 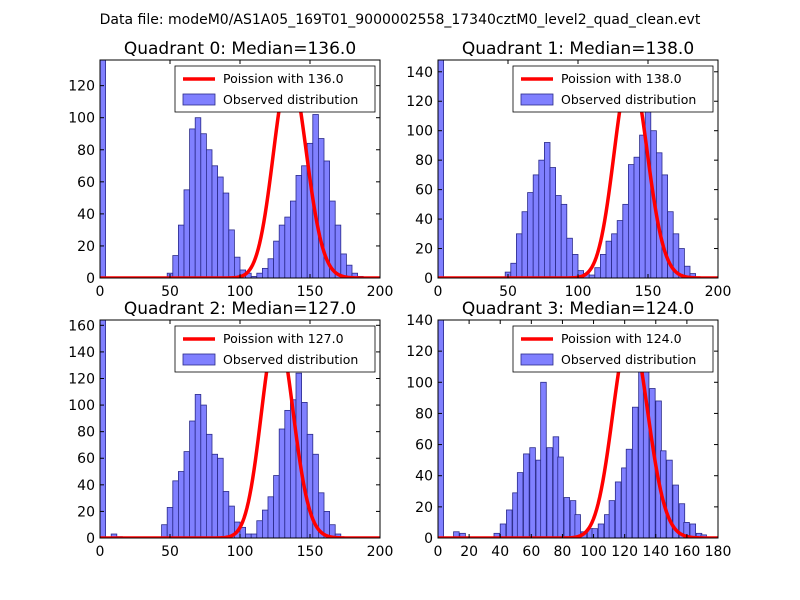 What do you see at coordinates (419, 352) in the screenshot?
I see `y-tick-label: 120` at bounding box center [419, 352].